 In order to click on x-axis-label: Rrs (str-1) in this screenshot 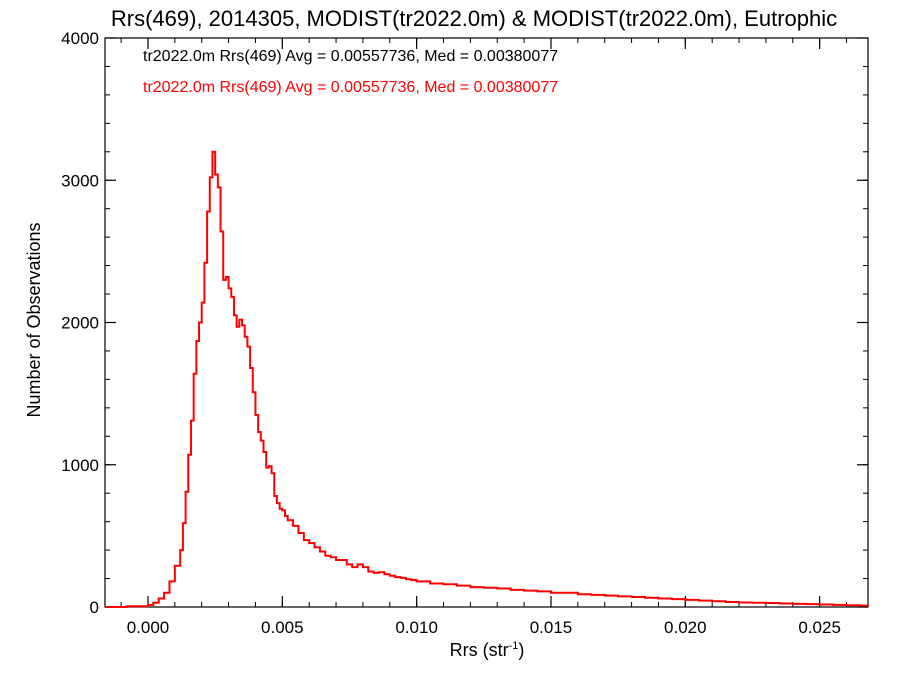, I will do `click(487, 650)`.